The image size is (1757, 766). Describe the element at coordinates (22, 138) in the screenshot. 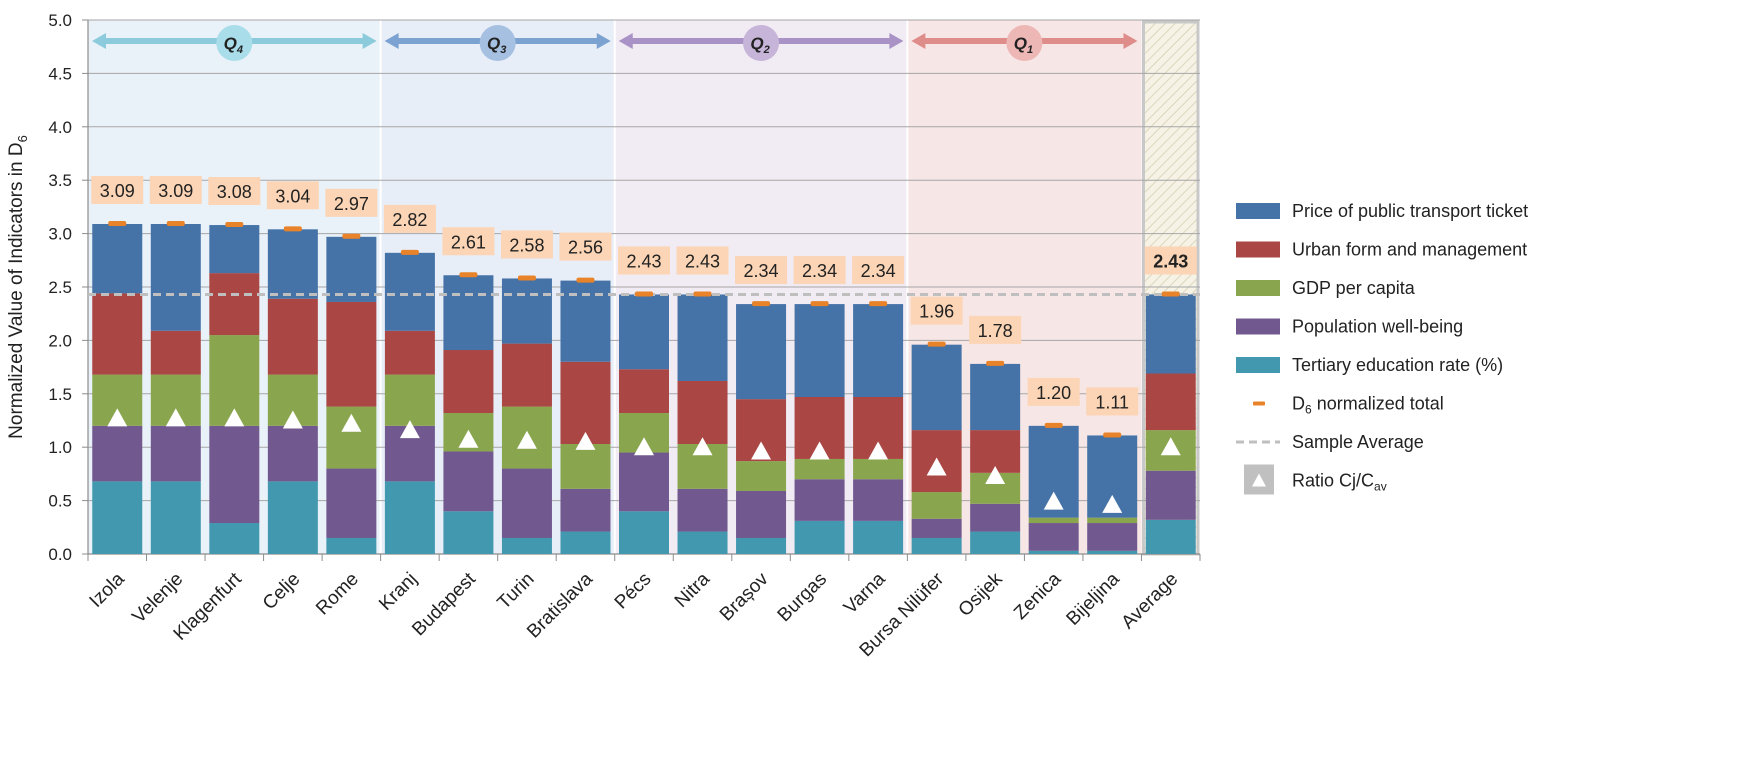

I see `y-axis-title-subscript: 6` at that location.